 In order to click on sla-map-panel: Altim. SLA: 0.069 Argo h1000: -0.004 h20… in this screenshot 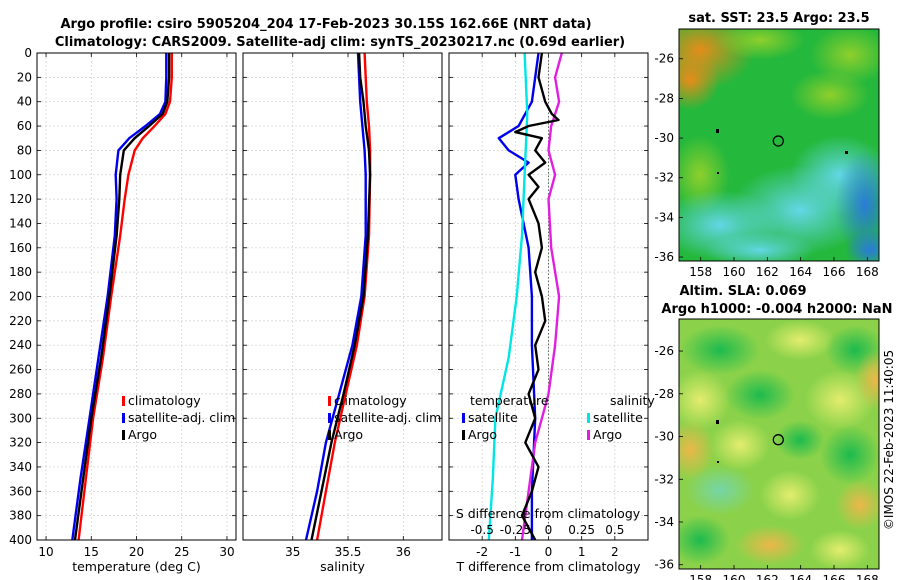, I will do `click(773, 432)`.